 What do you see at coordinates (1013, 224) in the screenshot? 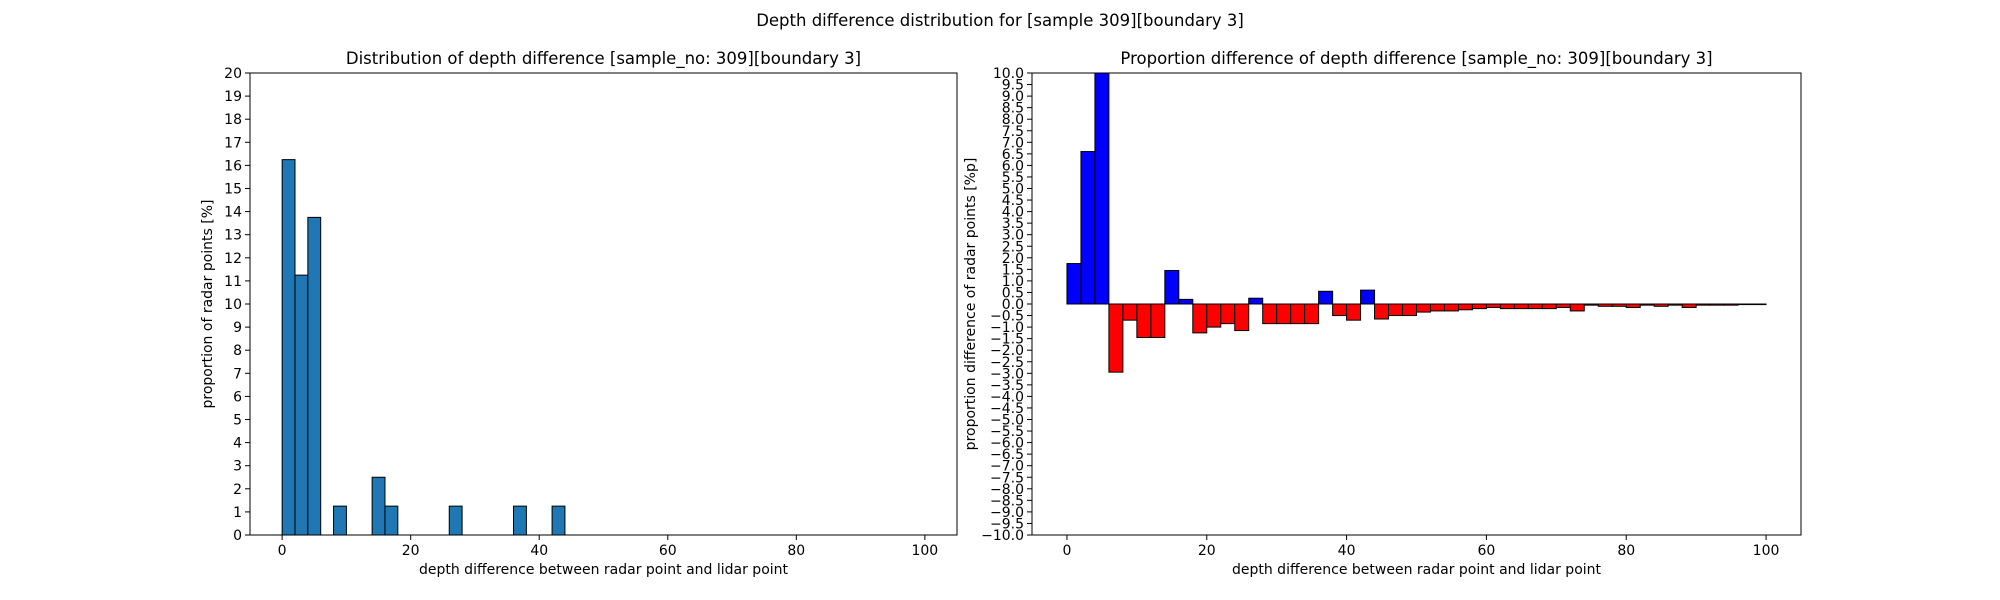
I see `y-tick-label: 3.5` at bounding box center [1013, 224].